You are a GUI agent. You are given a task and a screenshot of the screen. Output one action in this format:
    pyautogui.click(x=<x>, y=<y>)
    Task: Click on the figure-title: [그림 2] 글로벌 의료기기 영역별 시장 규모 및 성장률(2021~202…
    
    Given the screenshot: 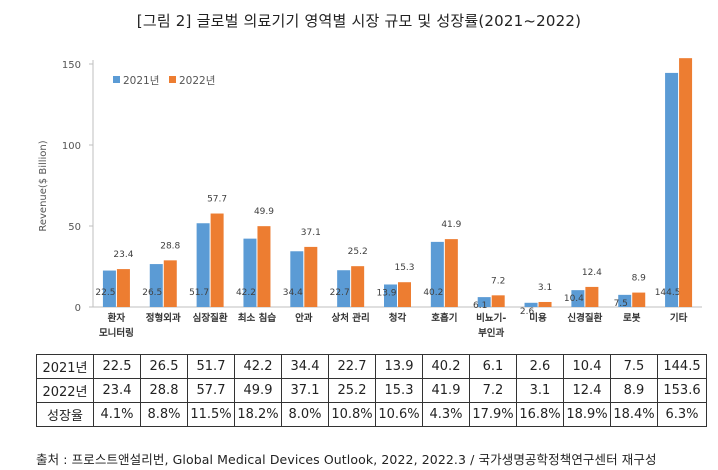 What is the action you would take?
    pyautogui.click(x=359, y=21)
    